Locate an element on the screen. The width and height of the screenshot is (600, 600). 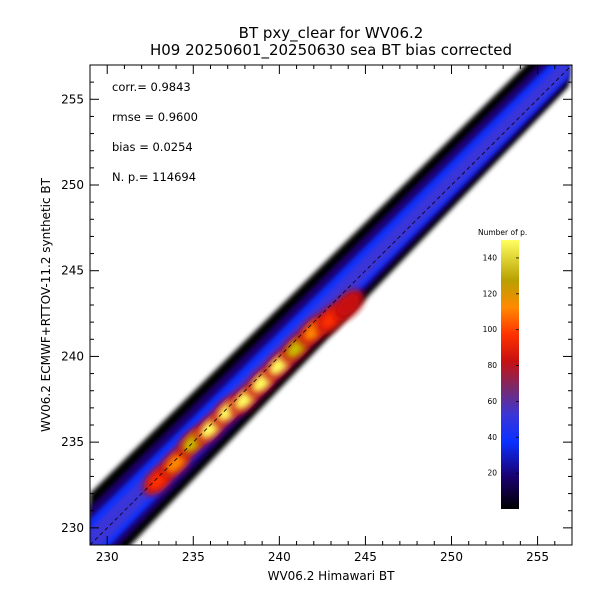
colorbar-ticks: 20 40 60 80 100 120 140 is located at coordinates (501, 365).